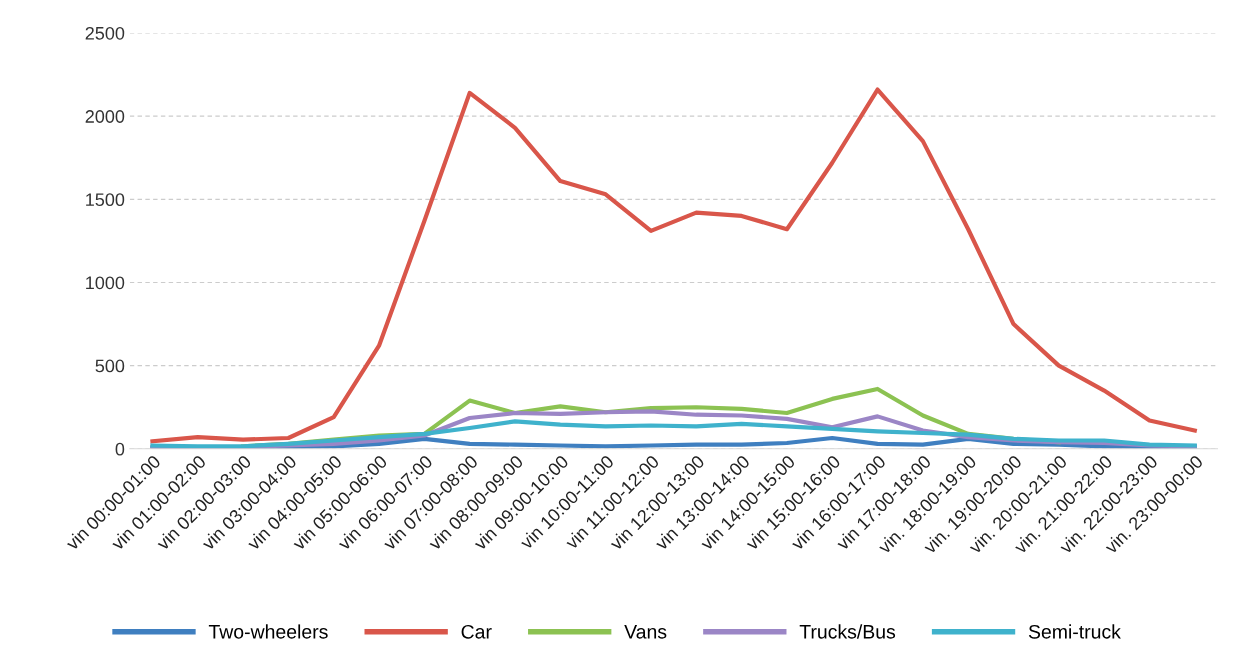 This screenshot has width=1236, height=660. Describe the element at coordinates (673, 434) in the screenshot. I see `line-series` at that location.